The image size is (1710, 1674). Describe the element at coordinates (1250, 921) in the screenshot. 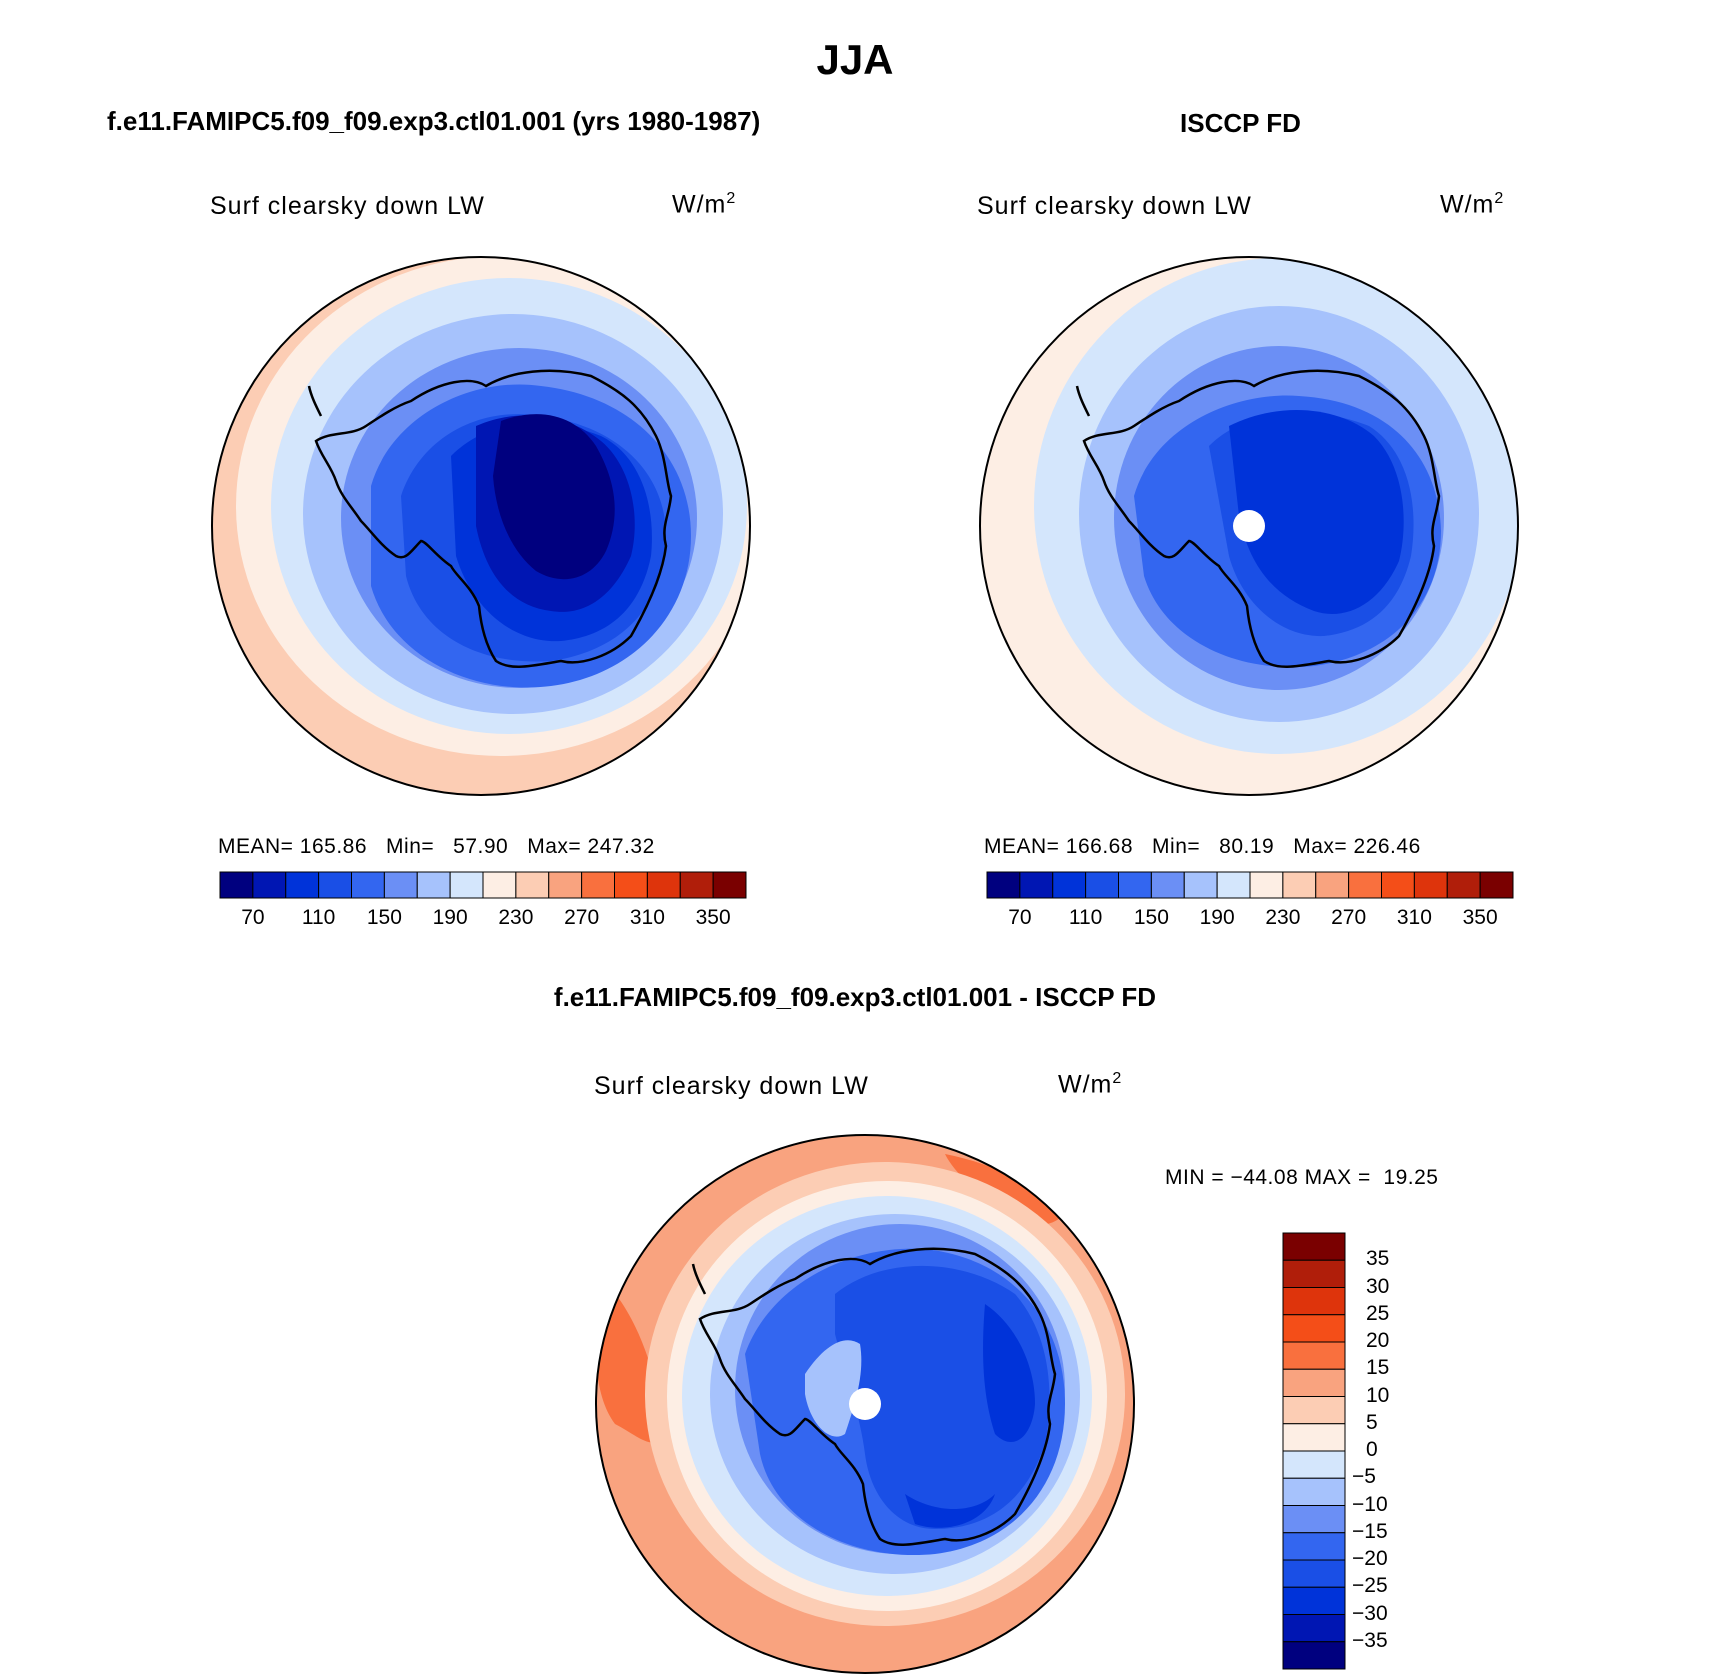

I see `obs-colorbar-ticks: 70 110 150 190 230 270 310 350` at that location.